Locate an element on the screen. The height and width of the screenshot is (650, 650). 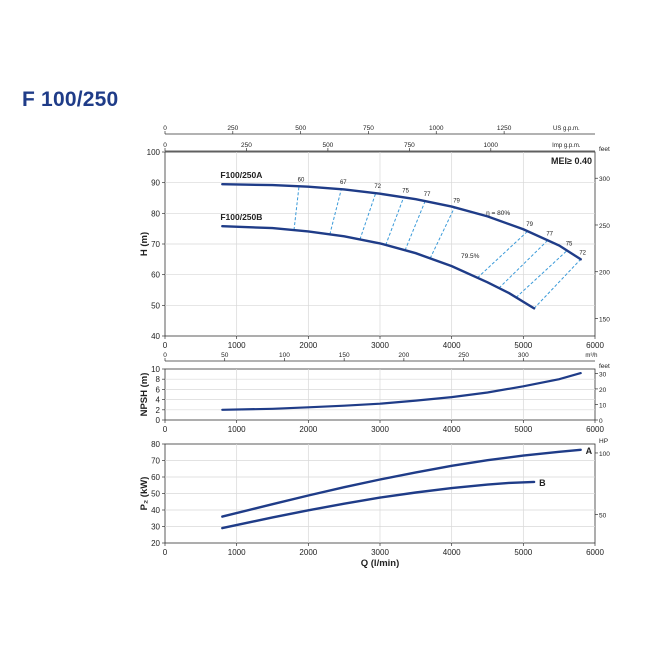
x-axis-label: Q (l/min) is located at coordinates (380, 563).